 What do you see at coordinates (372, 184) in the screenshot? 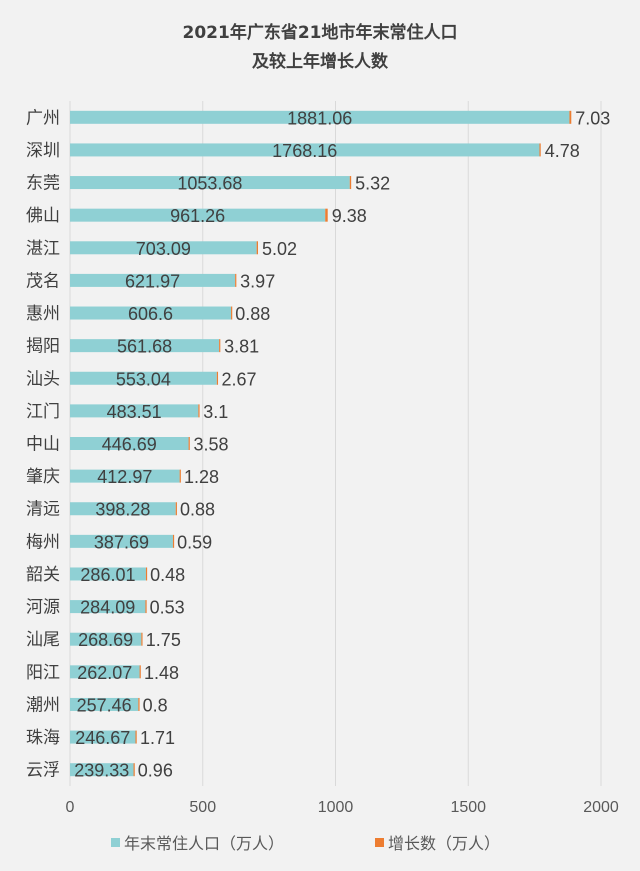
I see `value-label-growth: 5.32` at bounding box center [372, 184].